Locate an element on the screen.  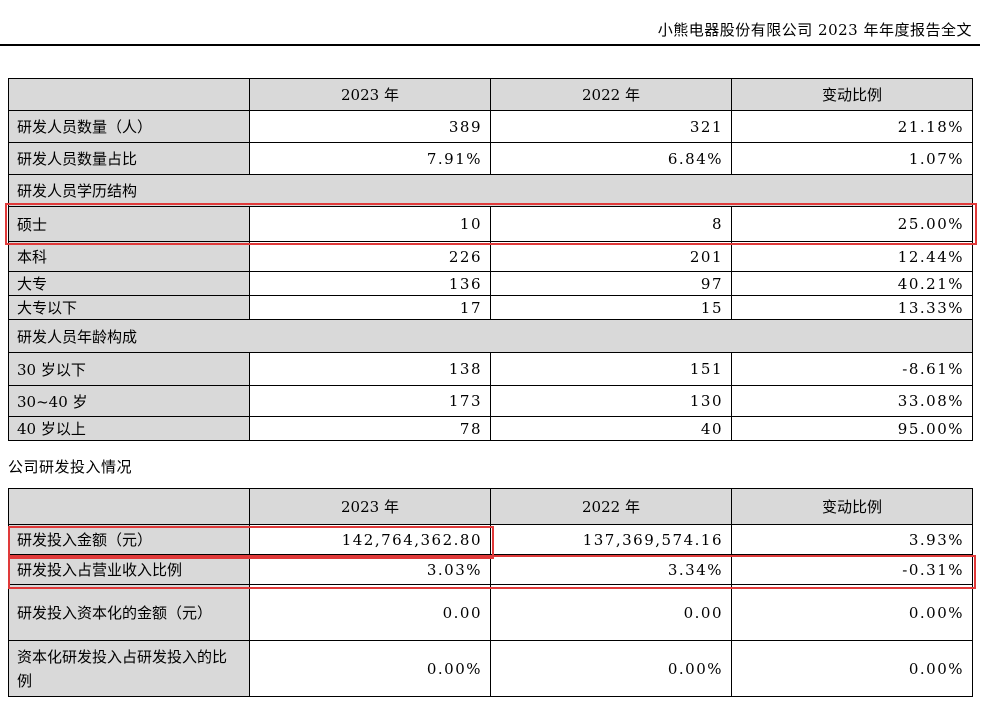
cell-change: 21.18% is located at coordinates (852, 126).